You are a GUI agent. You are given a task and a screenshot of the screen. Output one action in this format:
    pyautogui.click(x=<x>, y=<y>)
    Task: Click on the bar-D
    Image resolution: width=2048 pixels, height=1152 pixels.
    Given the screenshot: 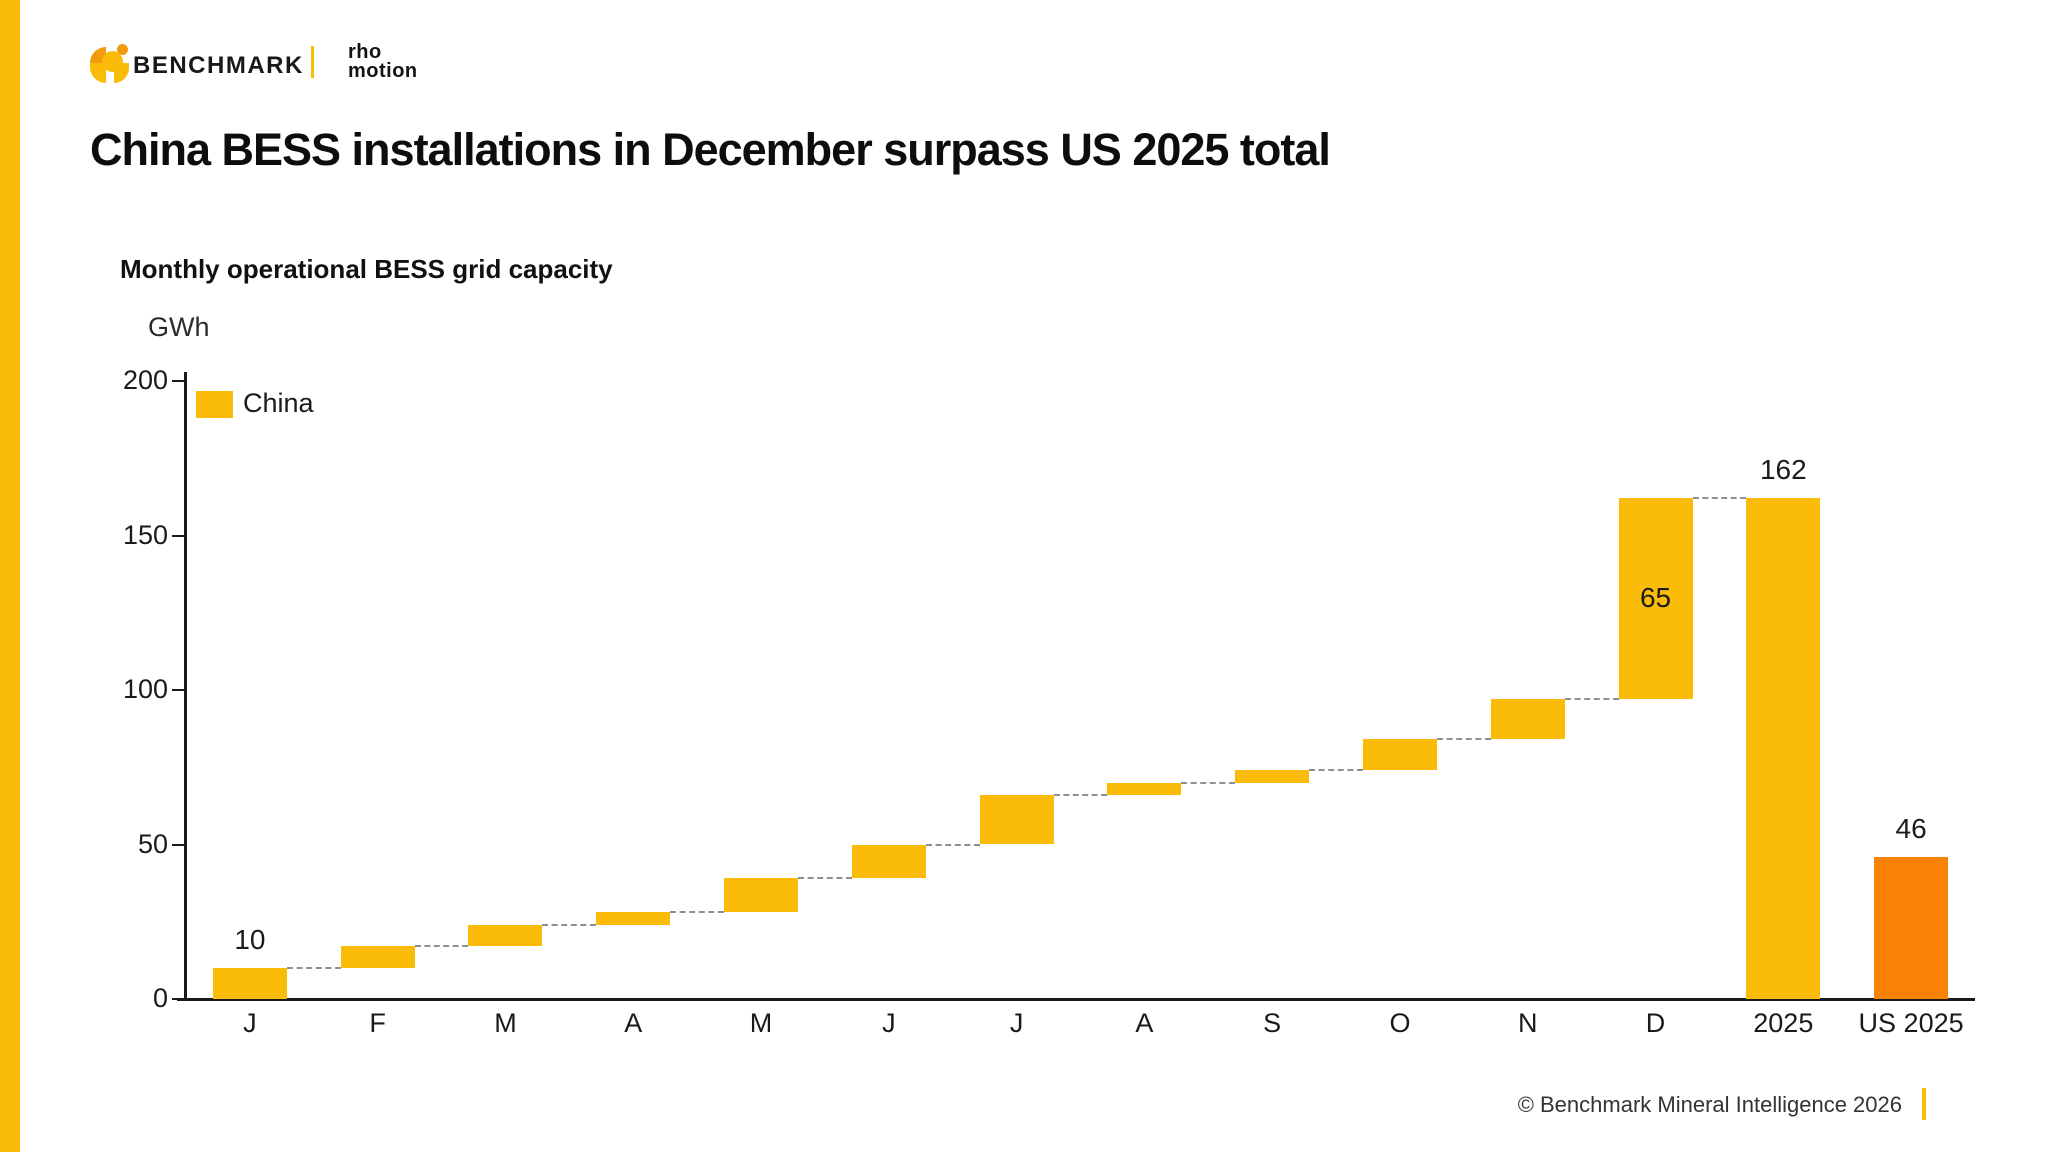 What is the action you would take?
    pyautogui.click(x=1655, y=599)
    